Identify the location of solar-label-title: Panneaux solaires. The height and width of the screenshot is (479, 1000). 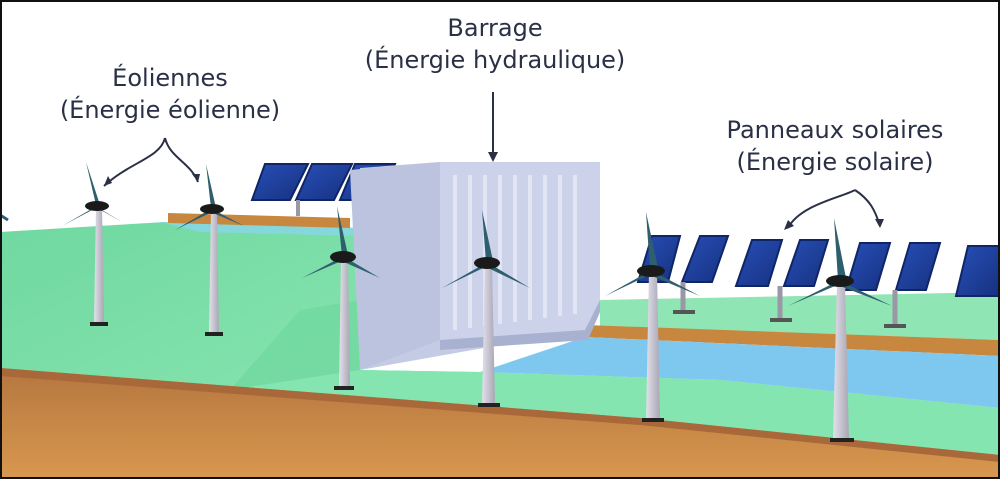
(835, 130).